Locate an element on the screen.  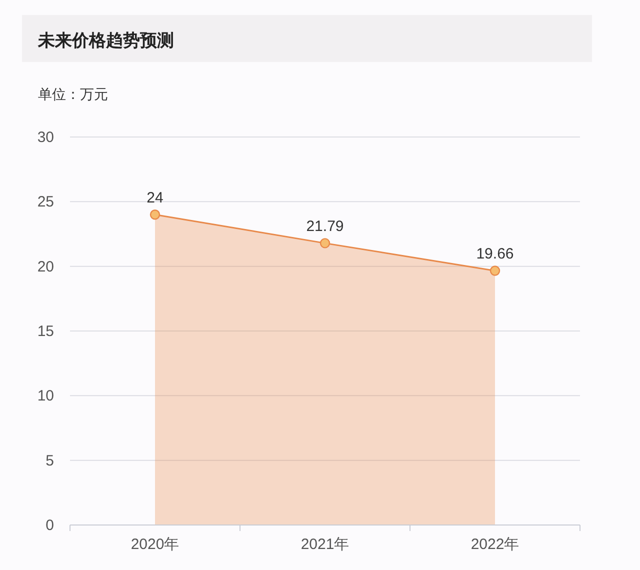
ytick: 5 is located at coordinates (50, 461).